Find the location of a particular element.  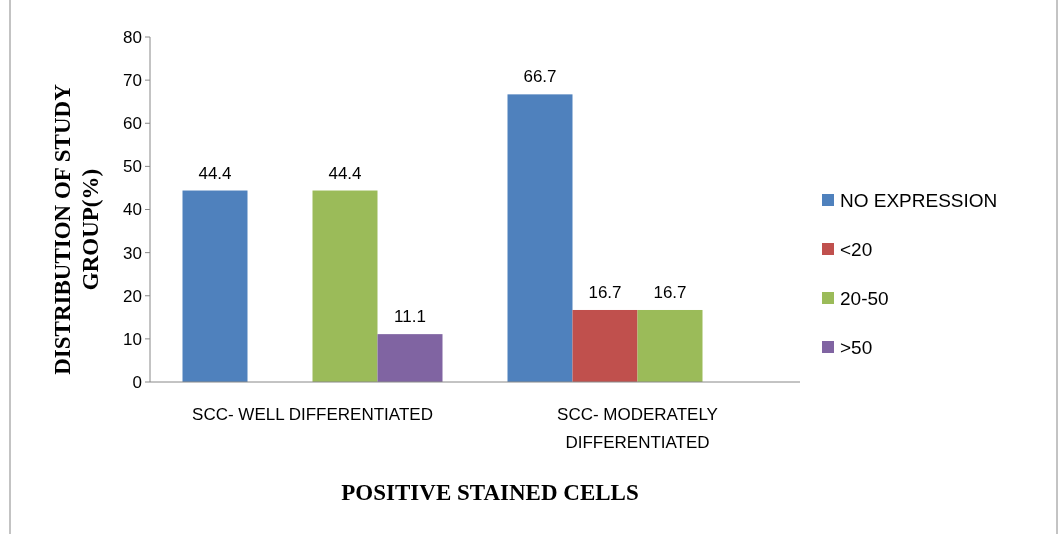

y-tick-label: 50 is located at coordinates (132, 167).